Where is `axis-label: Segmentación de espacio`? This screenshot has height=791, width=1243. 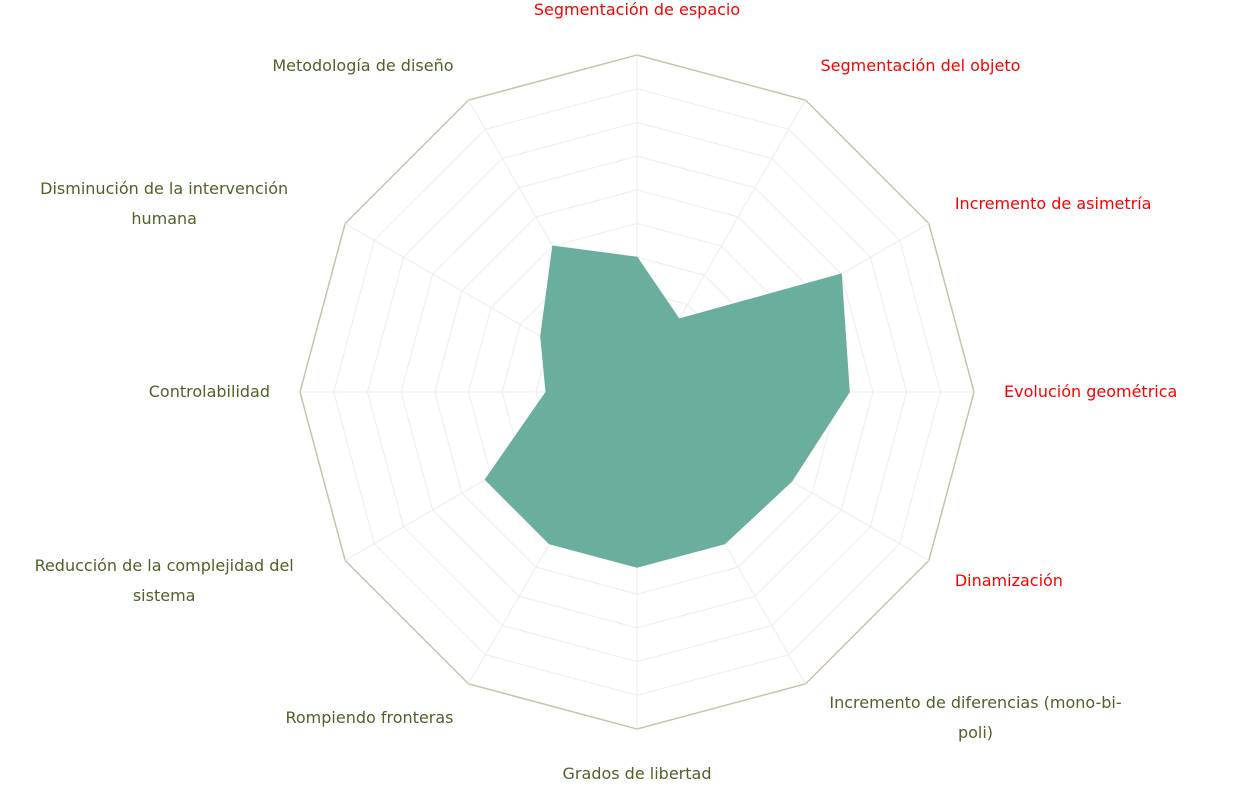
axis-label: Segmentación de espacio is located at coordinates (637, 9).